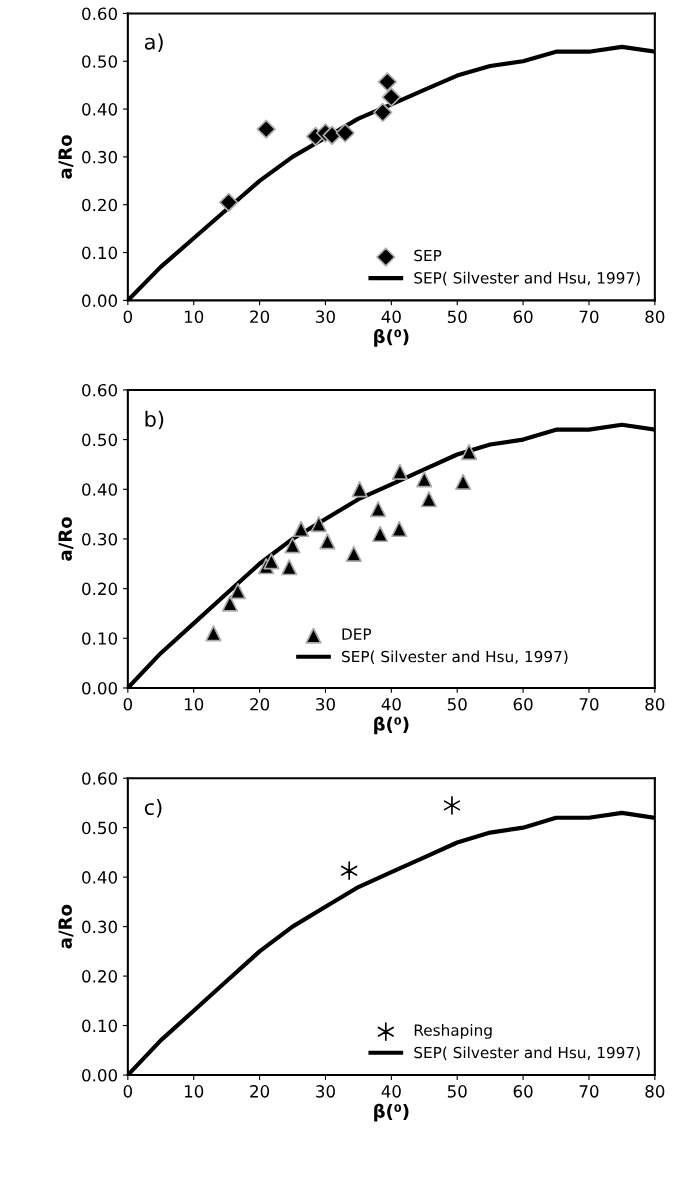 The height and width of the screenshot is (1178, 680). Describe the element at coordinates (453, 1031) in the screenshot. I see `legend-label: Reshaping` at that location.